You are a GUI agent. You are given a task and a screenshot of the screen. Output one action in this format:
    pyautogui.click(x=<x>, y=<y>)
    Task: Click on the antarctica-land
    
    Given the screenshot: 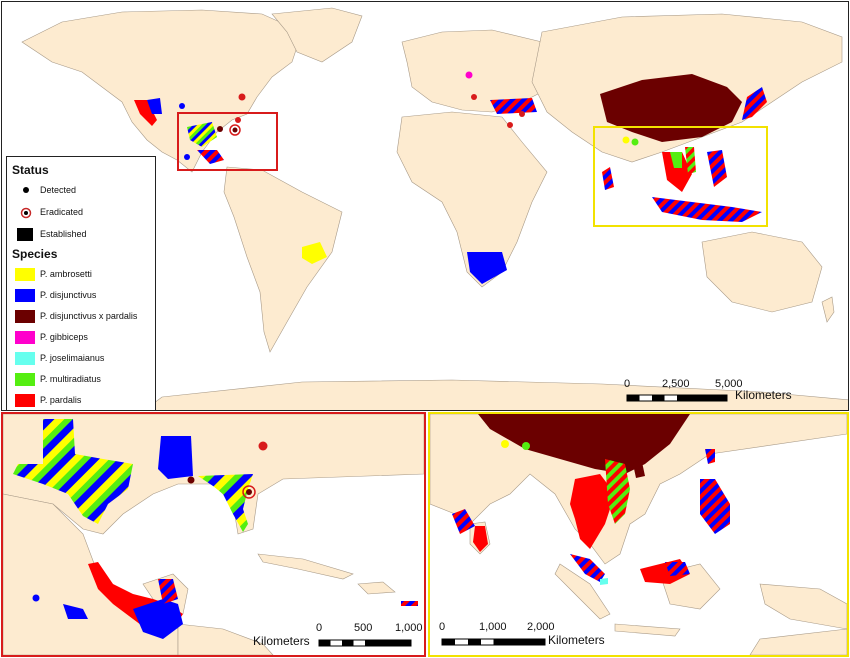 What is the action you would take?
    pyautogui.click(x=496, y=394)
    